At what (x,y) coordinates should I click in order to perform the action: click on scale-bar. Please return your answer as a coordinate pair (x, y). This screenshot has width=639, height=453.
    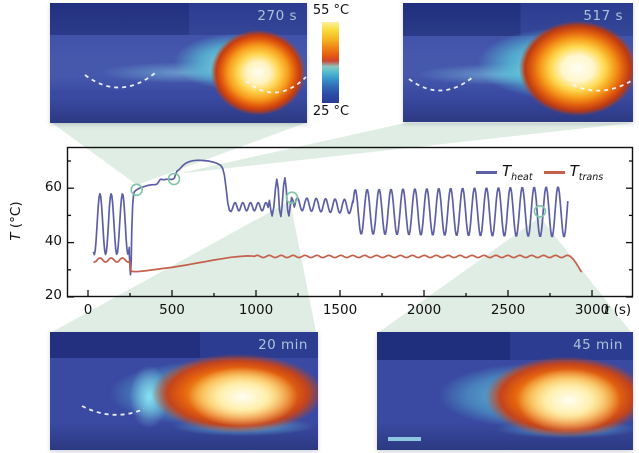
    Looking at the image, I should click on (404, 439).